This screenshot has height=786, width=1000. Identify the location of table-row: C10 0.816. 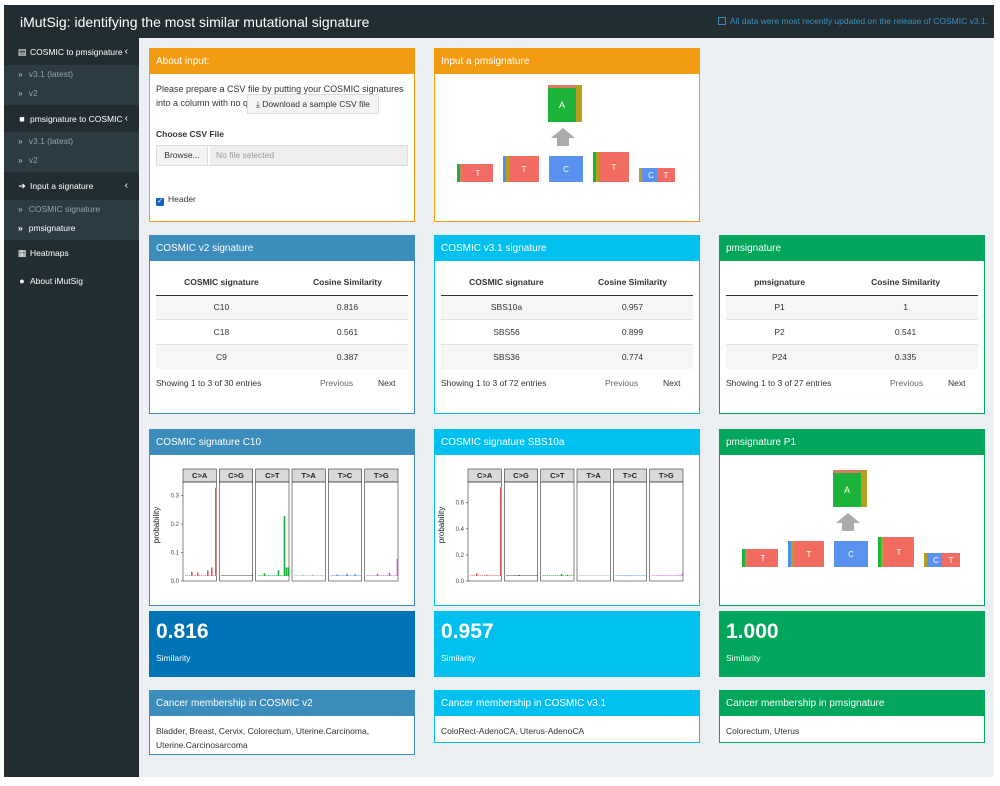
(282, 307).